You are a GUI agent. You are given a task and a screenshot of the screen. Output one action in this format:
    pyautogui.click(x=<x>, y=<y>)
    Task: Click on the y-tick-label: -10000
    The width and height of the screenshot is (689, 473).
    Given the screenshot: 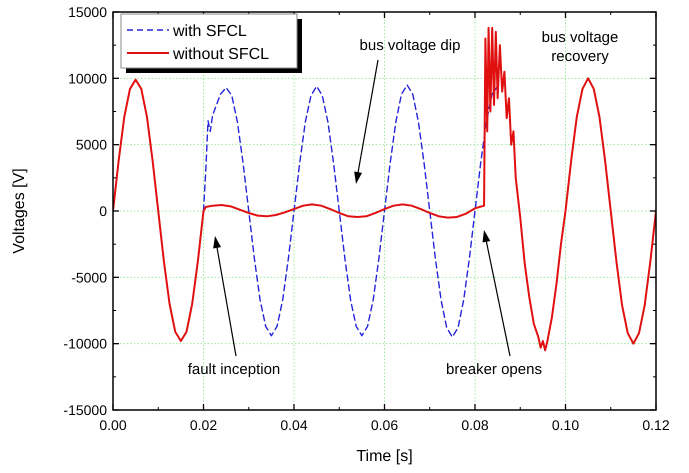 What is the action you would take?
    pyautogui.click(x=85, y=344)
    